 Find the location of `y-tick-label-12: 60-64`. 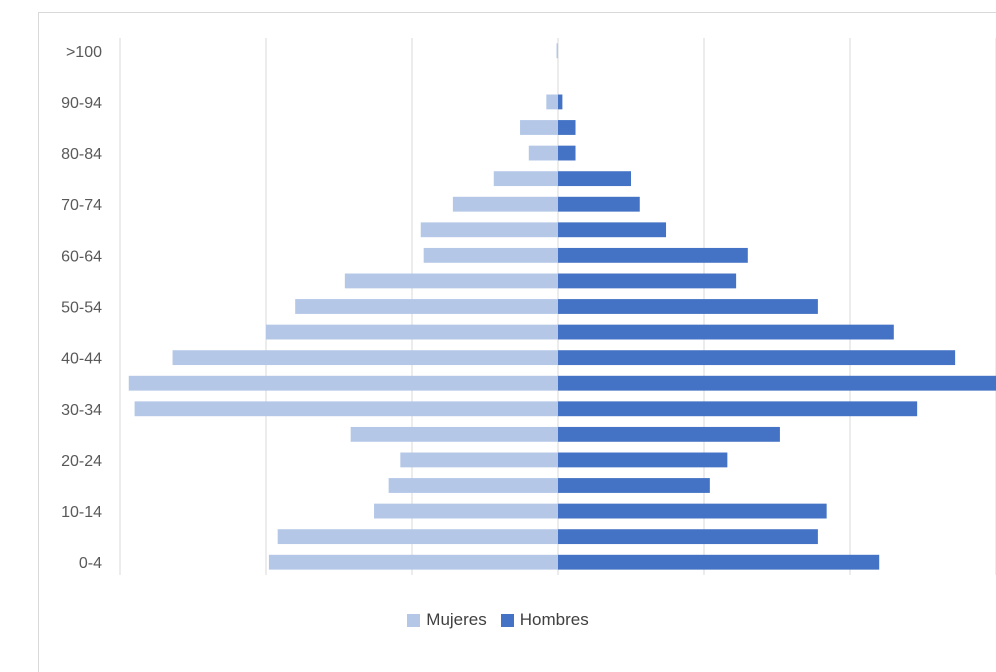

y-tick-label-12: 60-64 is located at coordinates (81, 256).